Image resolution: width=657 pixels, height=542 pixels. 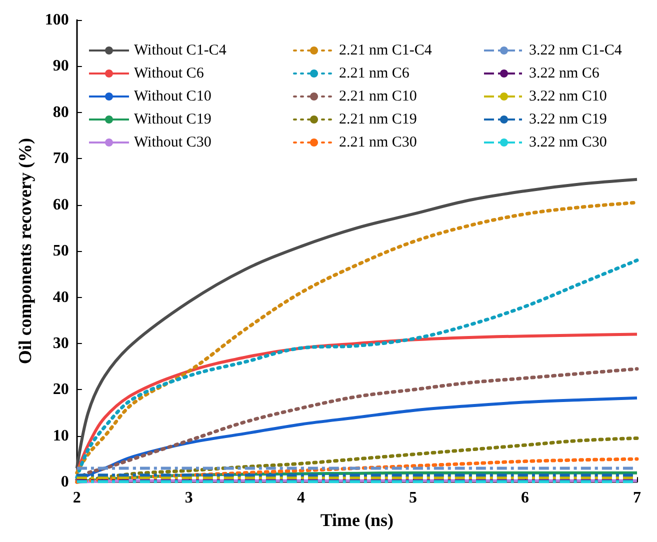 What do you see at coordinates (60, 112) in the screenshot?
I see `y-tick-label: 80` at bounding box center [60, 112].